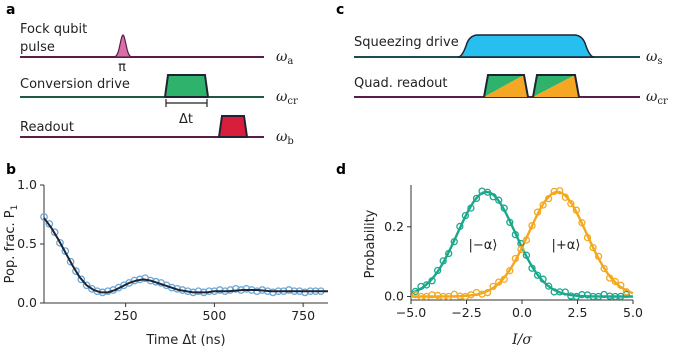  What do you see at coordinates (53, 29) in the screenshot?
I see `fock-label-line1: Fock qubit` at bounding box center [53, 29].